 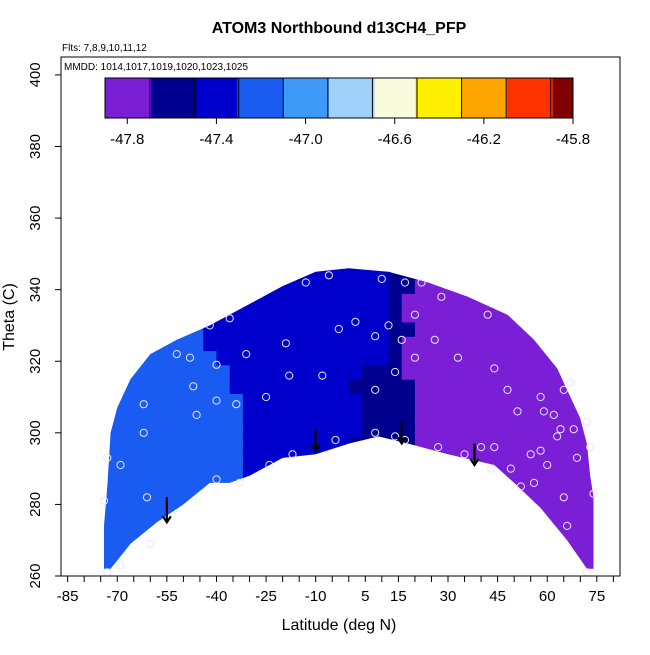 I want to click on colorbar-tick-label: -47.8, so click(x=127, y=139).